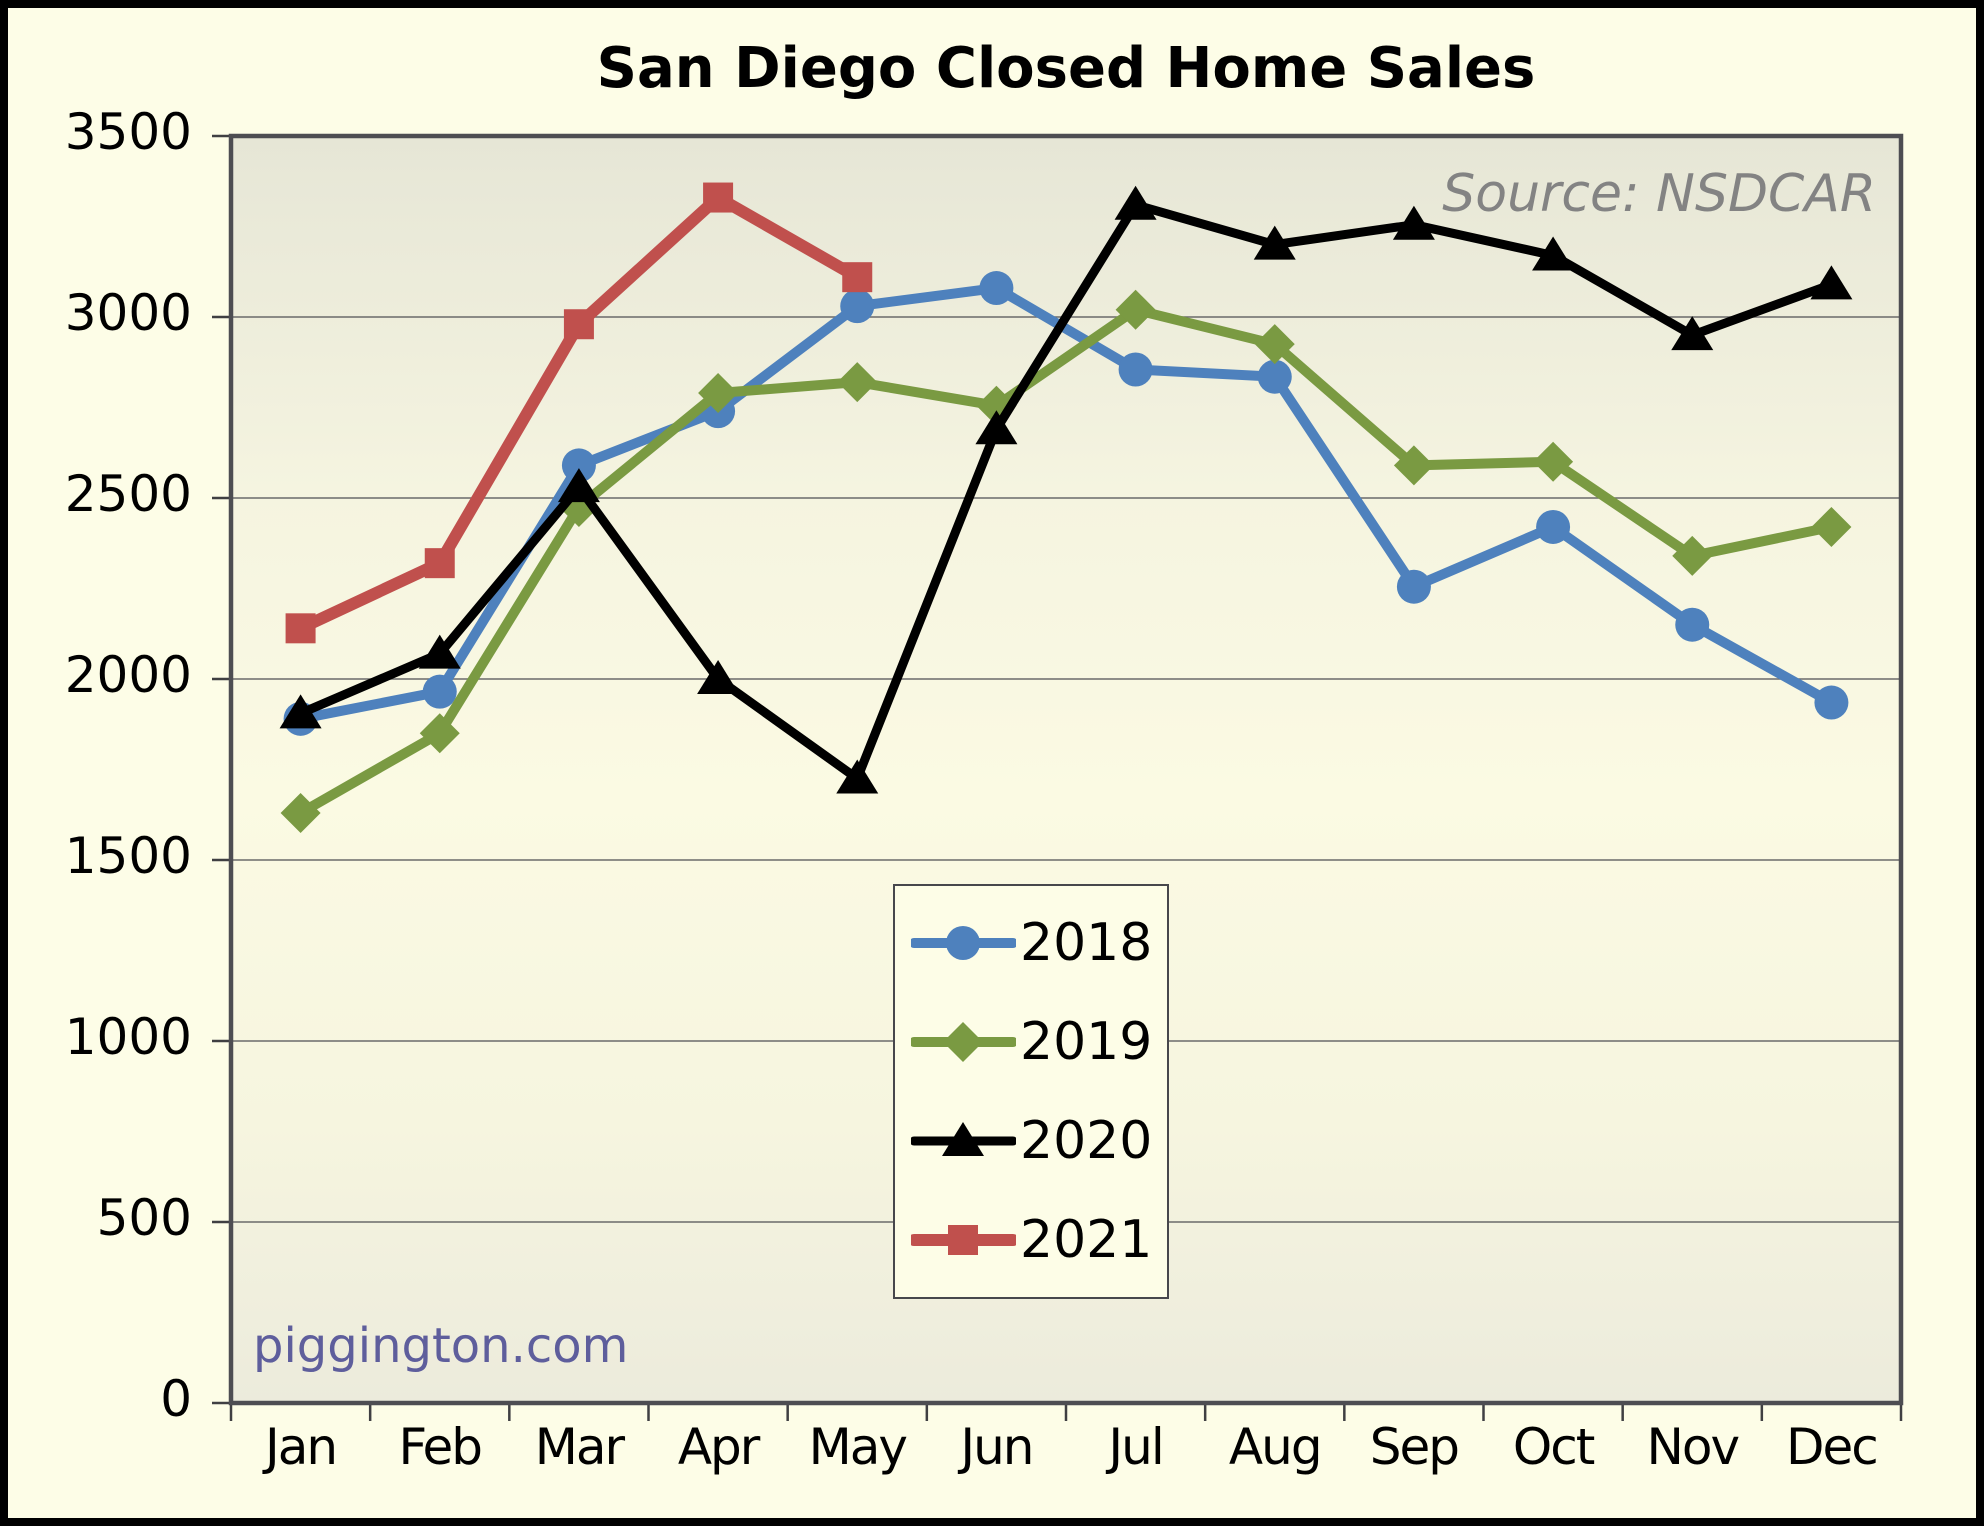 Image resolution: width=1984 pixels, height=1526 pixels. Describe the element at coordinates (858, 1447) in the screenshot. I see `x-tick-label: May` at that location.